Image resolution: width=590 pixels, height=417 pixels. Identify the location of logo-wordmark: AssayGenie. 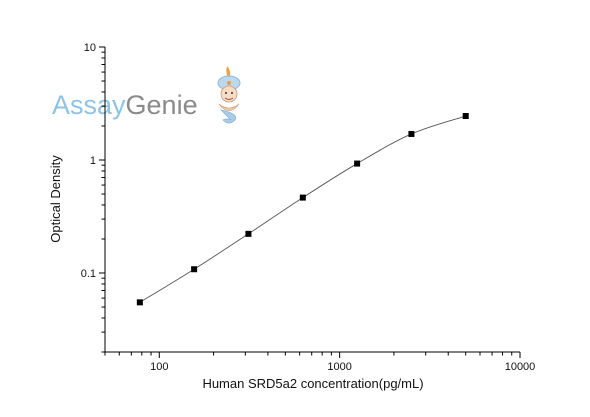
(125, 105).